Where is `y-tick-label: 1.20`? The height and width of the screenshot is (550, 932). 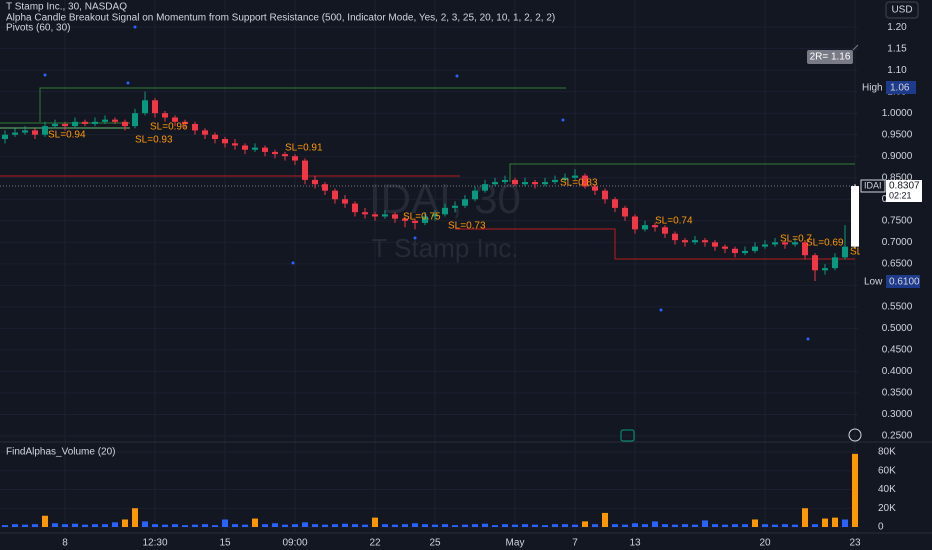
y-tick-label: 1.20 is located at coordinates (897, 27).